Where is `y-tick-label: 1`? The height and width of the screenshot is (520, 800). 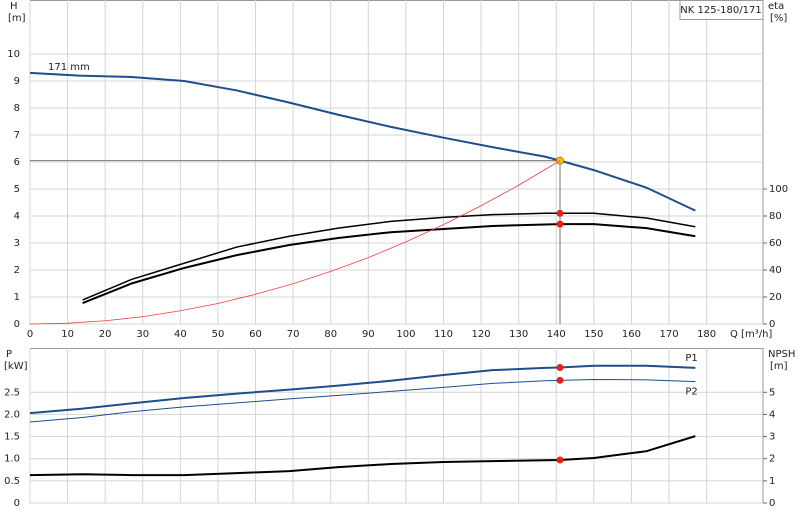
y-tick-label: 1 is located at coordinates (17, 297).